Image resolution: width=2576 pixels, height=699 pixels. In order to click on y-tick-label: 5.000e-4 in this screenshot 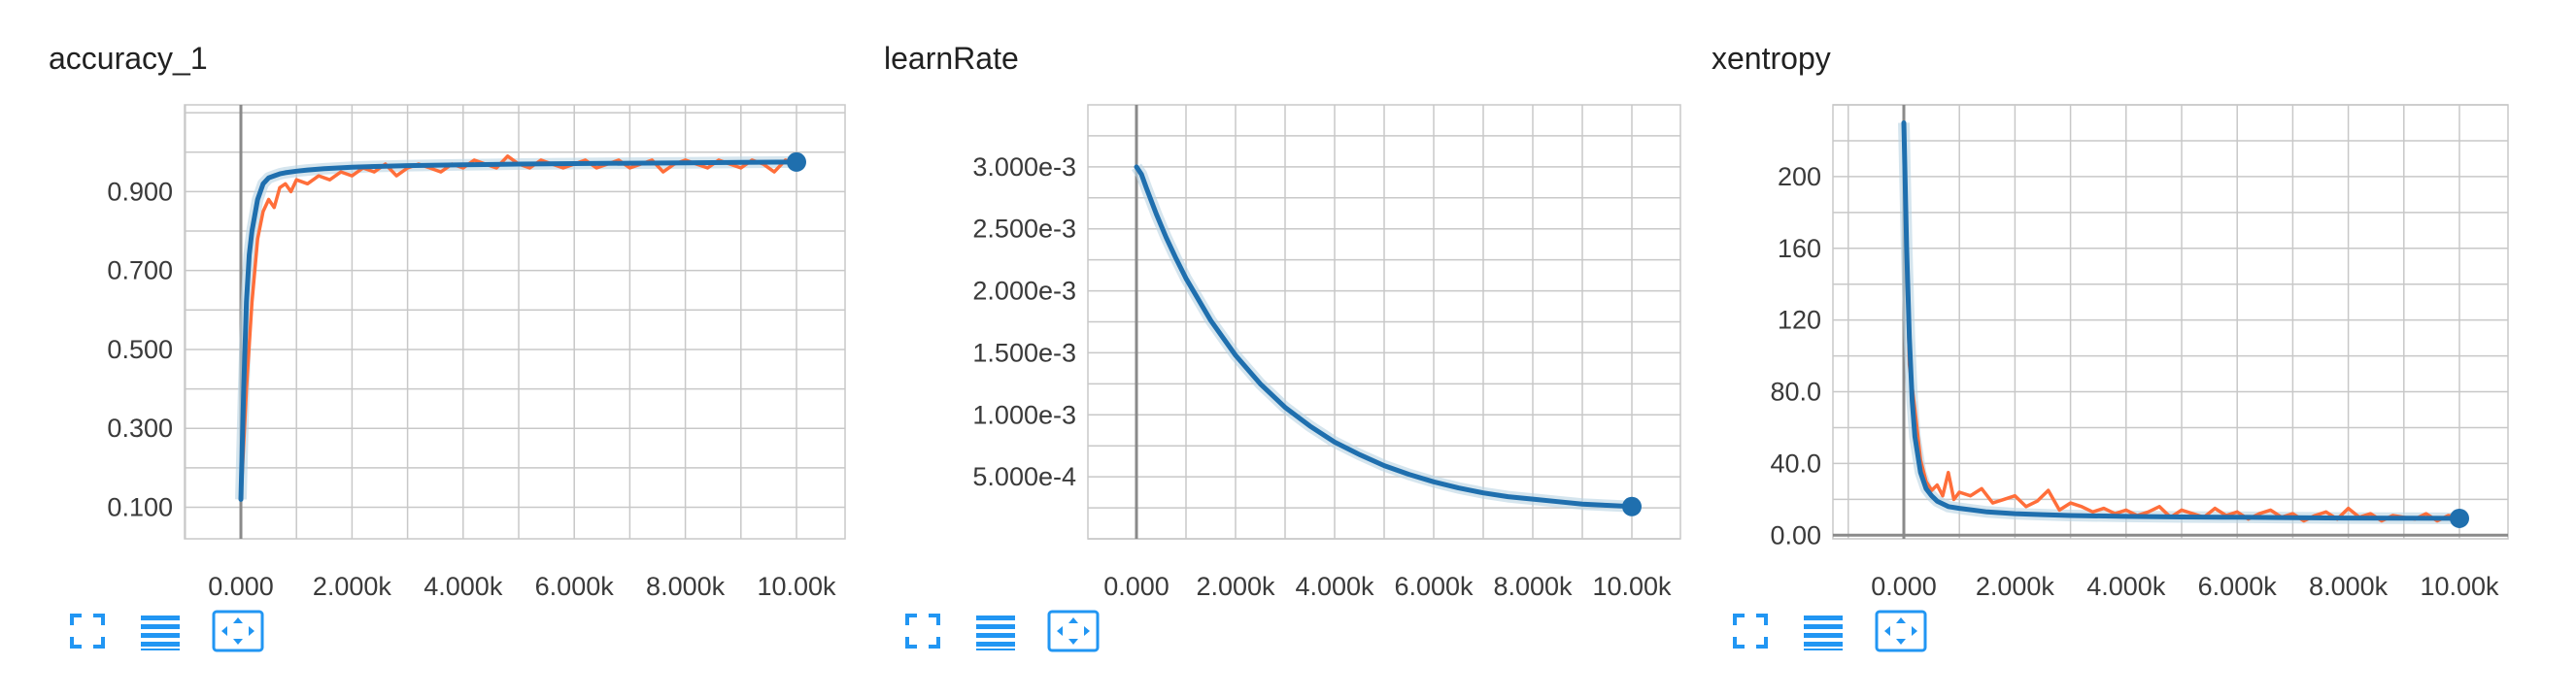, I will do `click(1024, 476)`.